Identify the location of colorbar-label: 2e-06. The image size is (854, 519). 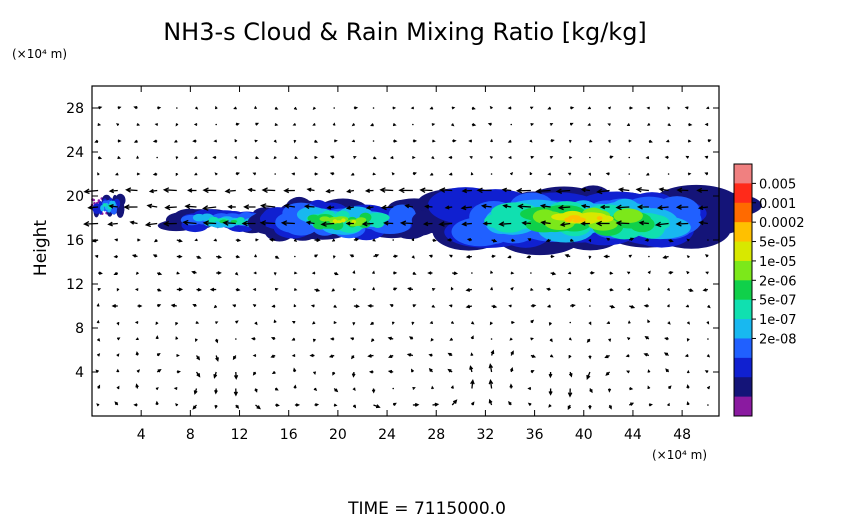
(778, 281).